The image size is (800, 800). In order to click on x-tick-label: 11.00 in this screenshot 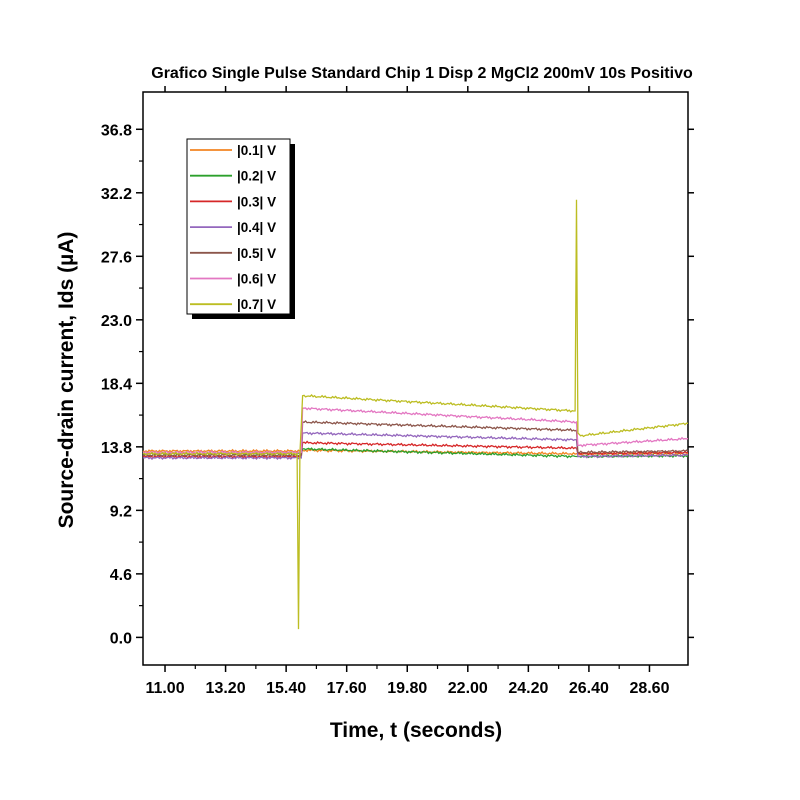, I will do `click(164, 688)`.